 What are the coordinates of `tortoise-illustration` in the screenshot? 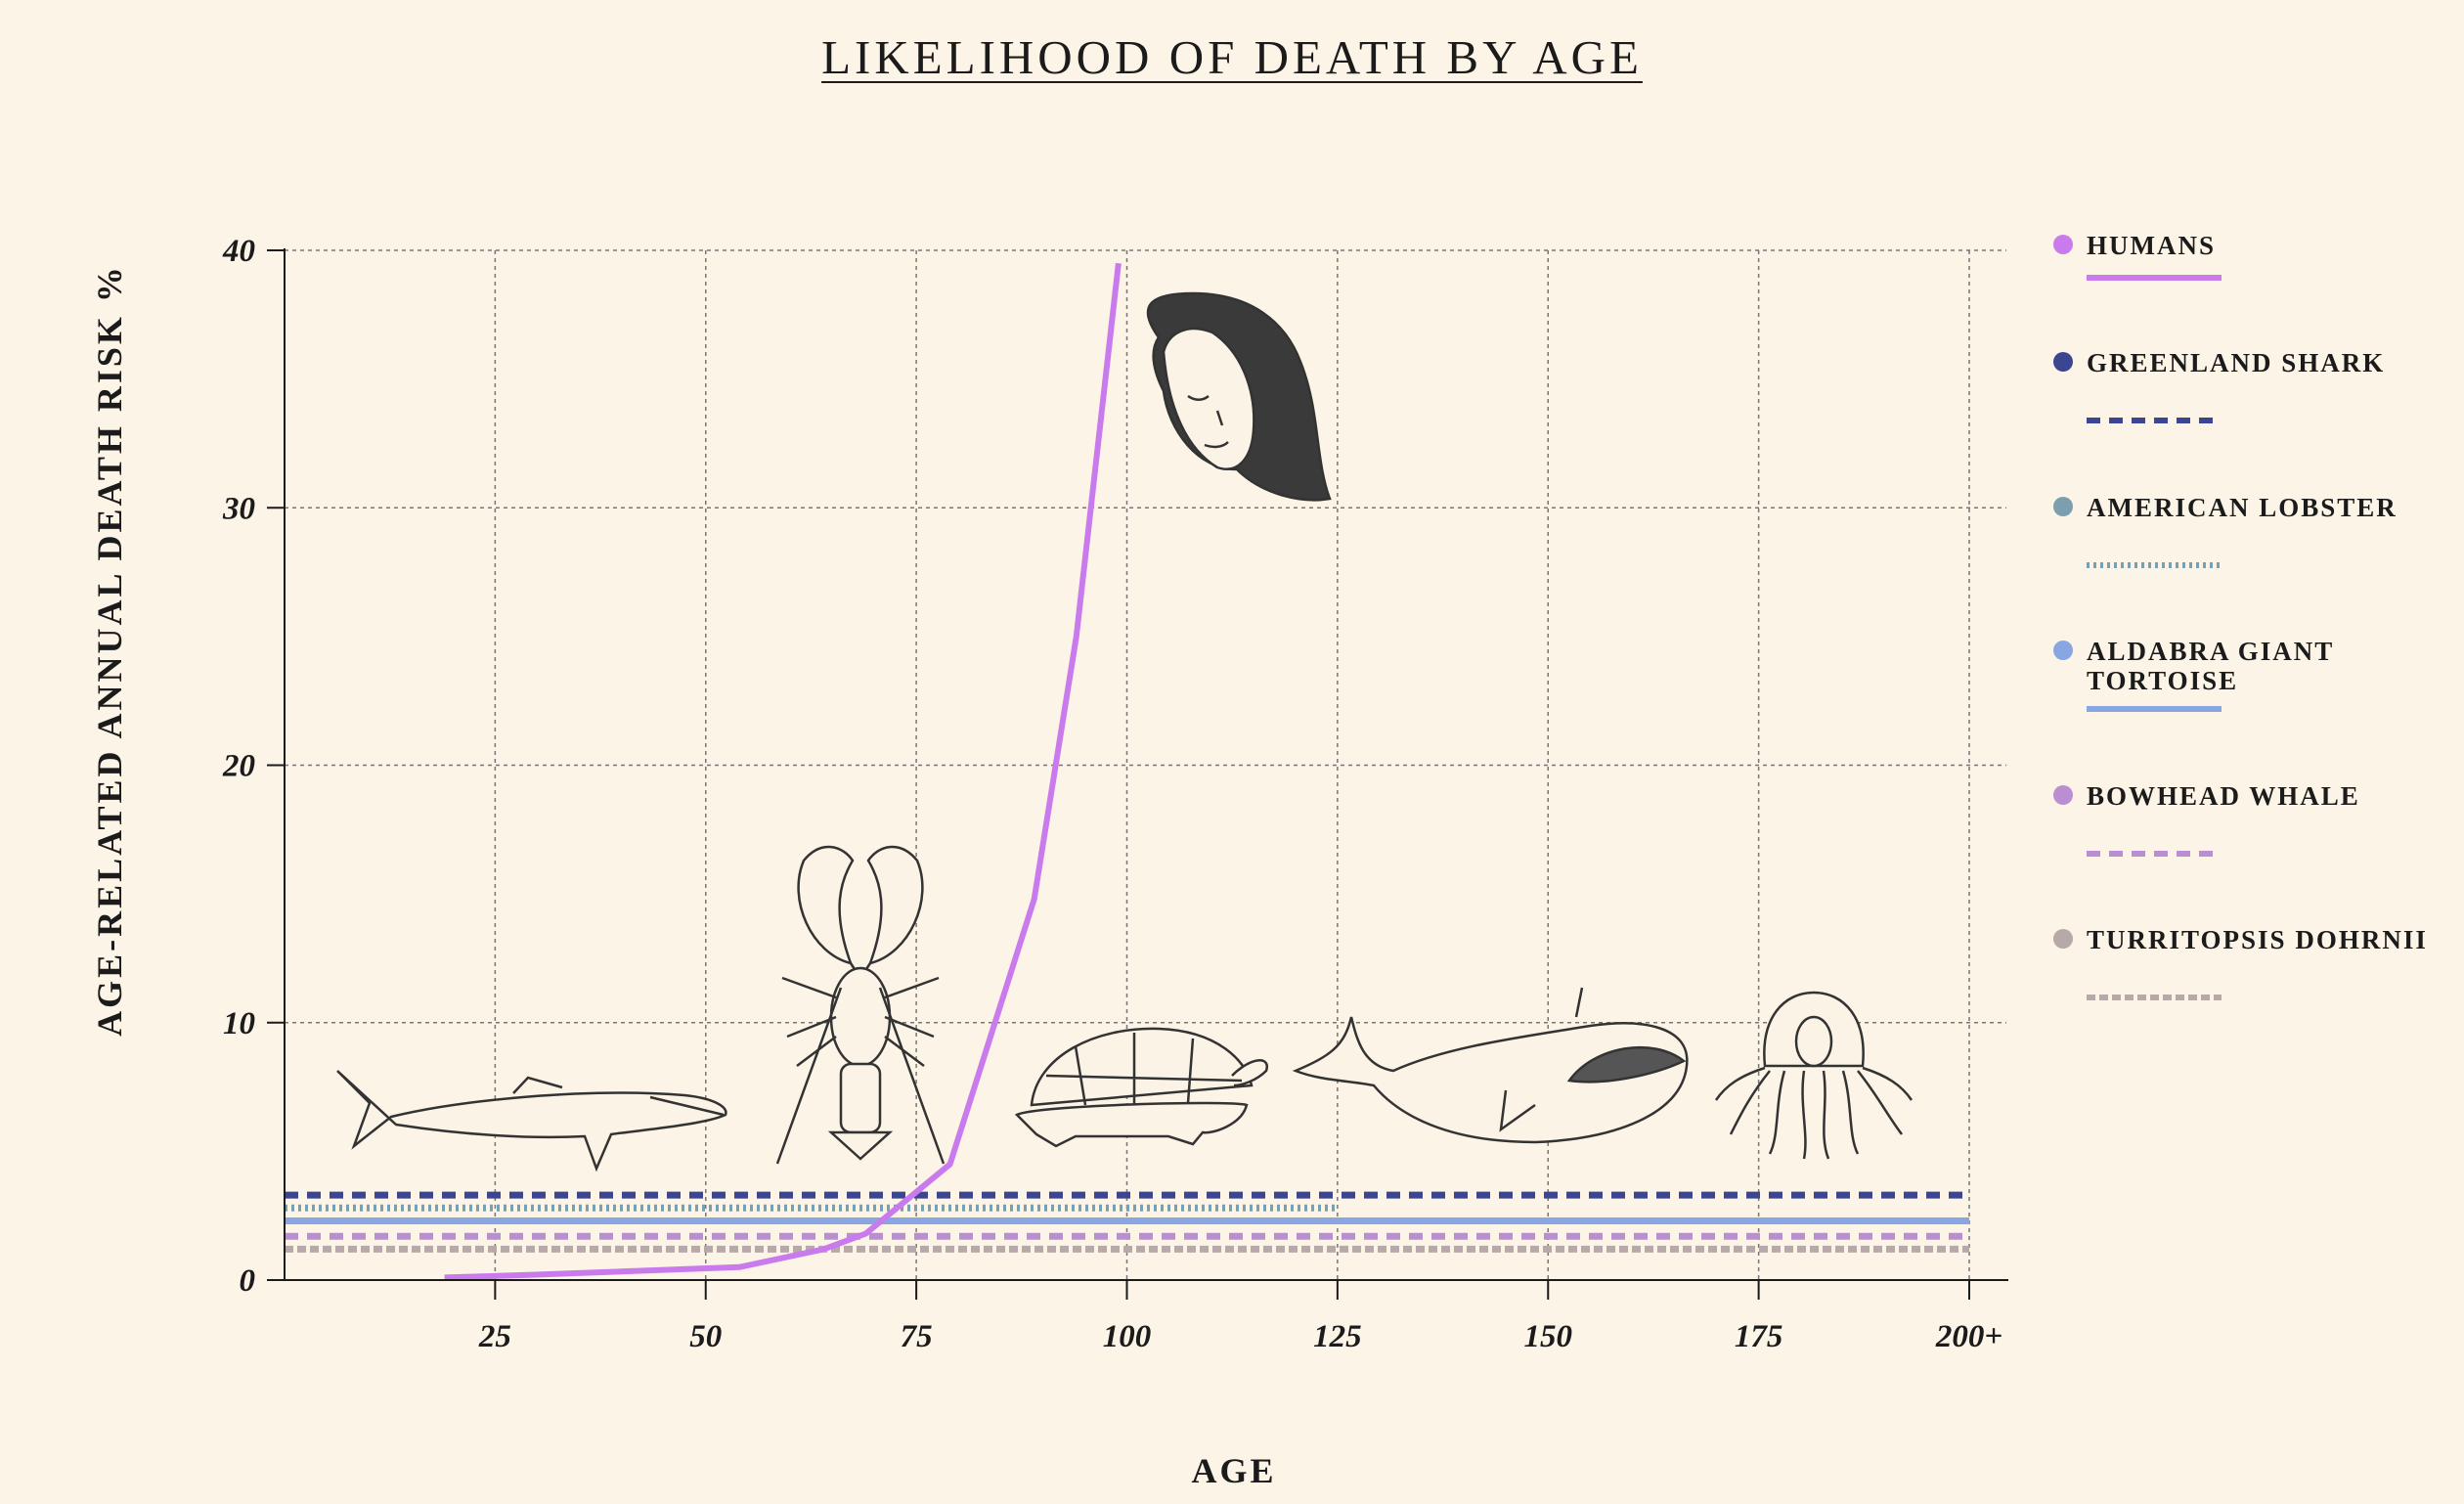 It's located at (1141, 1087).